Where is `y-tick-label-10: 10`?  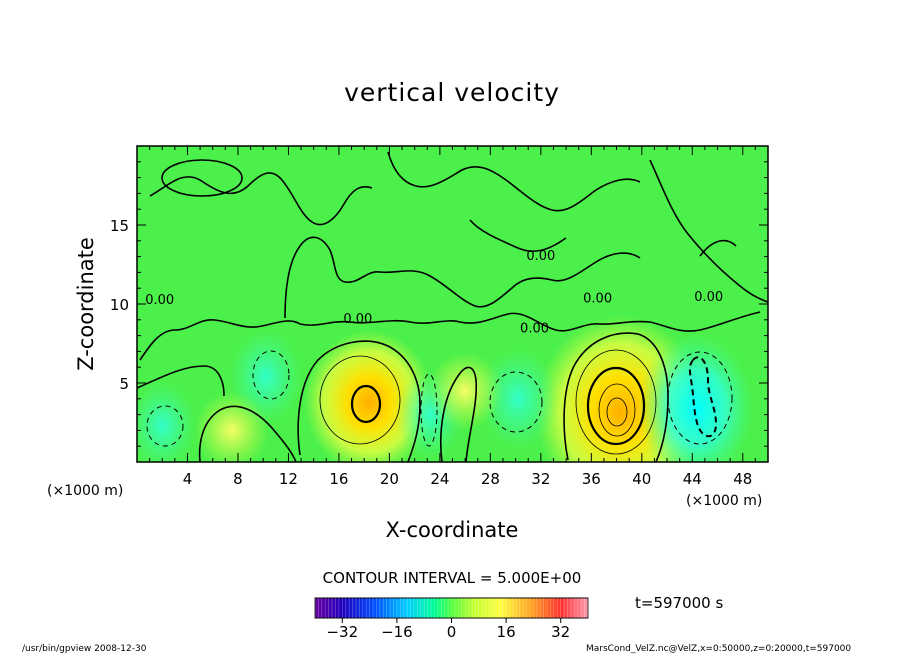 y-tick-label-10: 10 is located at coordinates (119, 305).